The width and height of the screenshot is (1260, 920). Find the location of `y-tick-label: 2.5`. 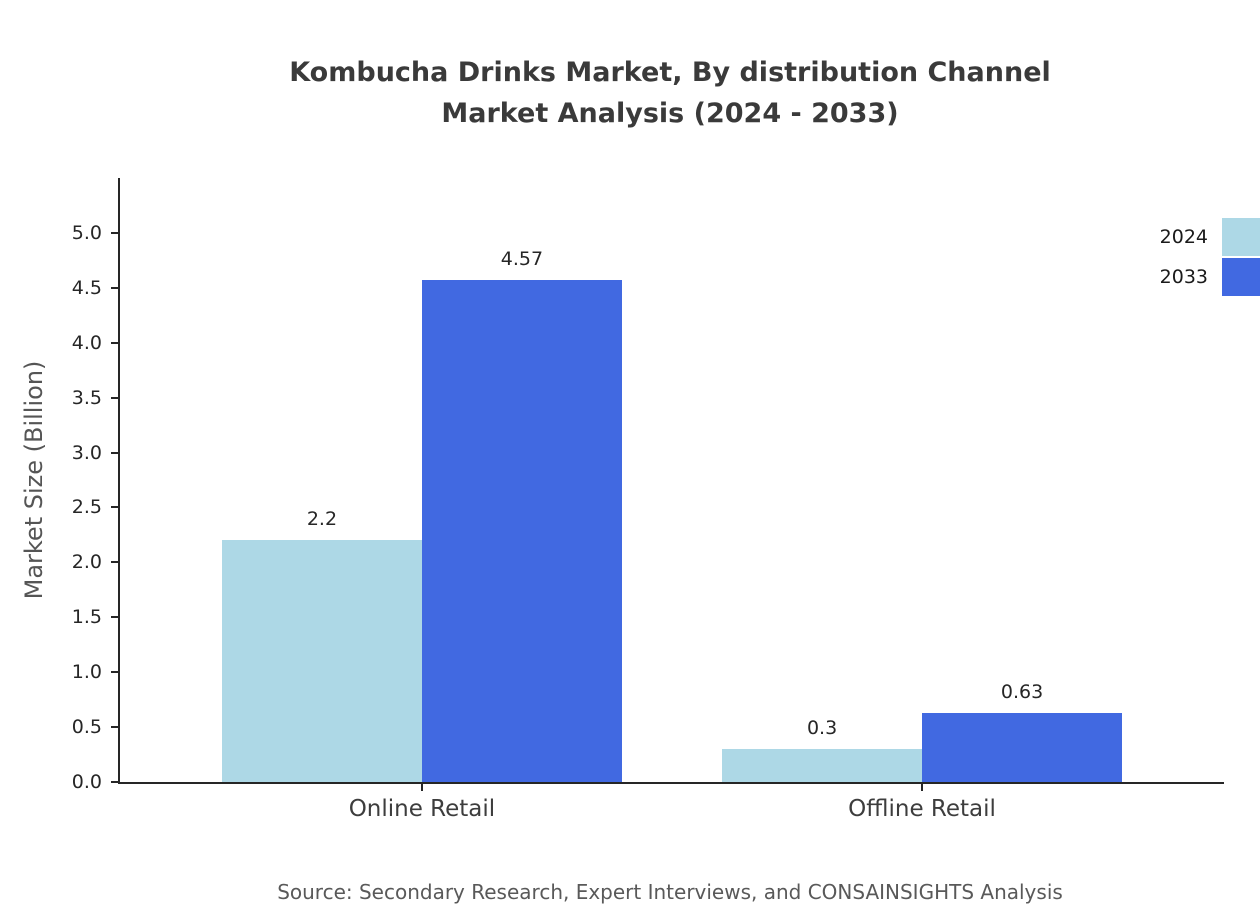

y-tick-label: 2.5 is located at coordinates (86, 507).